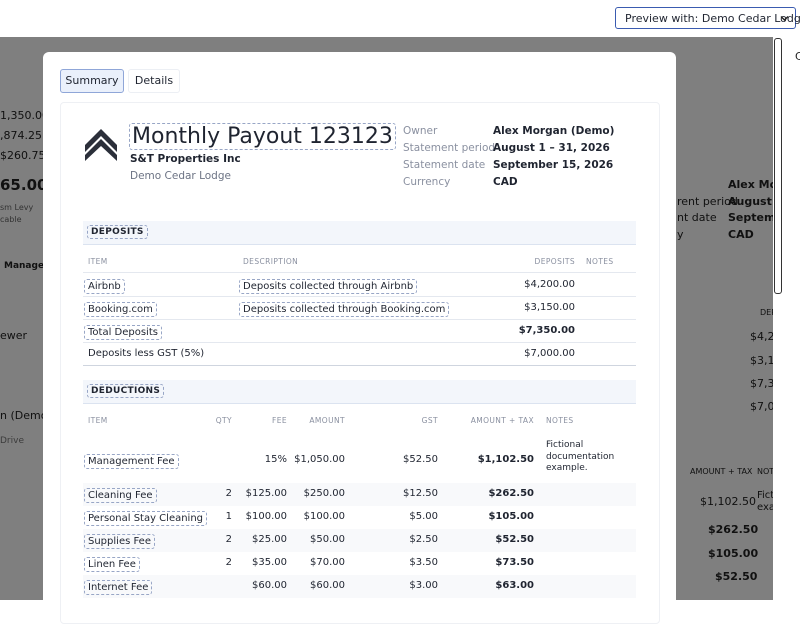 This screenshot has width=800, height=624. I want to click on meta-value: September 15, 2026, so click(553, 165).